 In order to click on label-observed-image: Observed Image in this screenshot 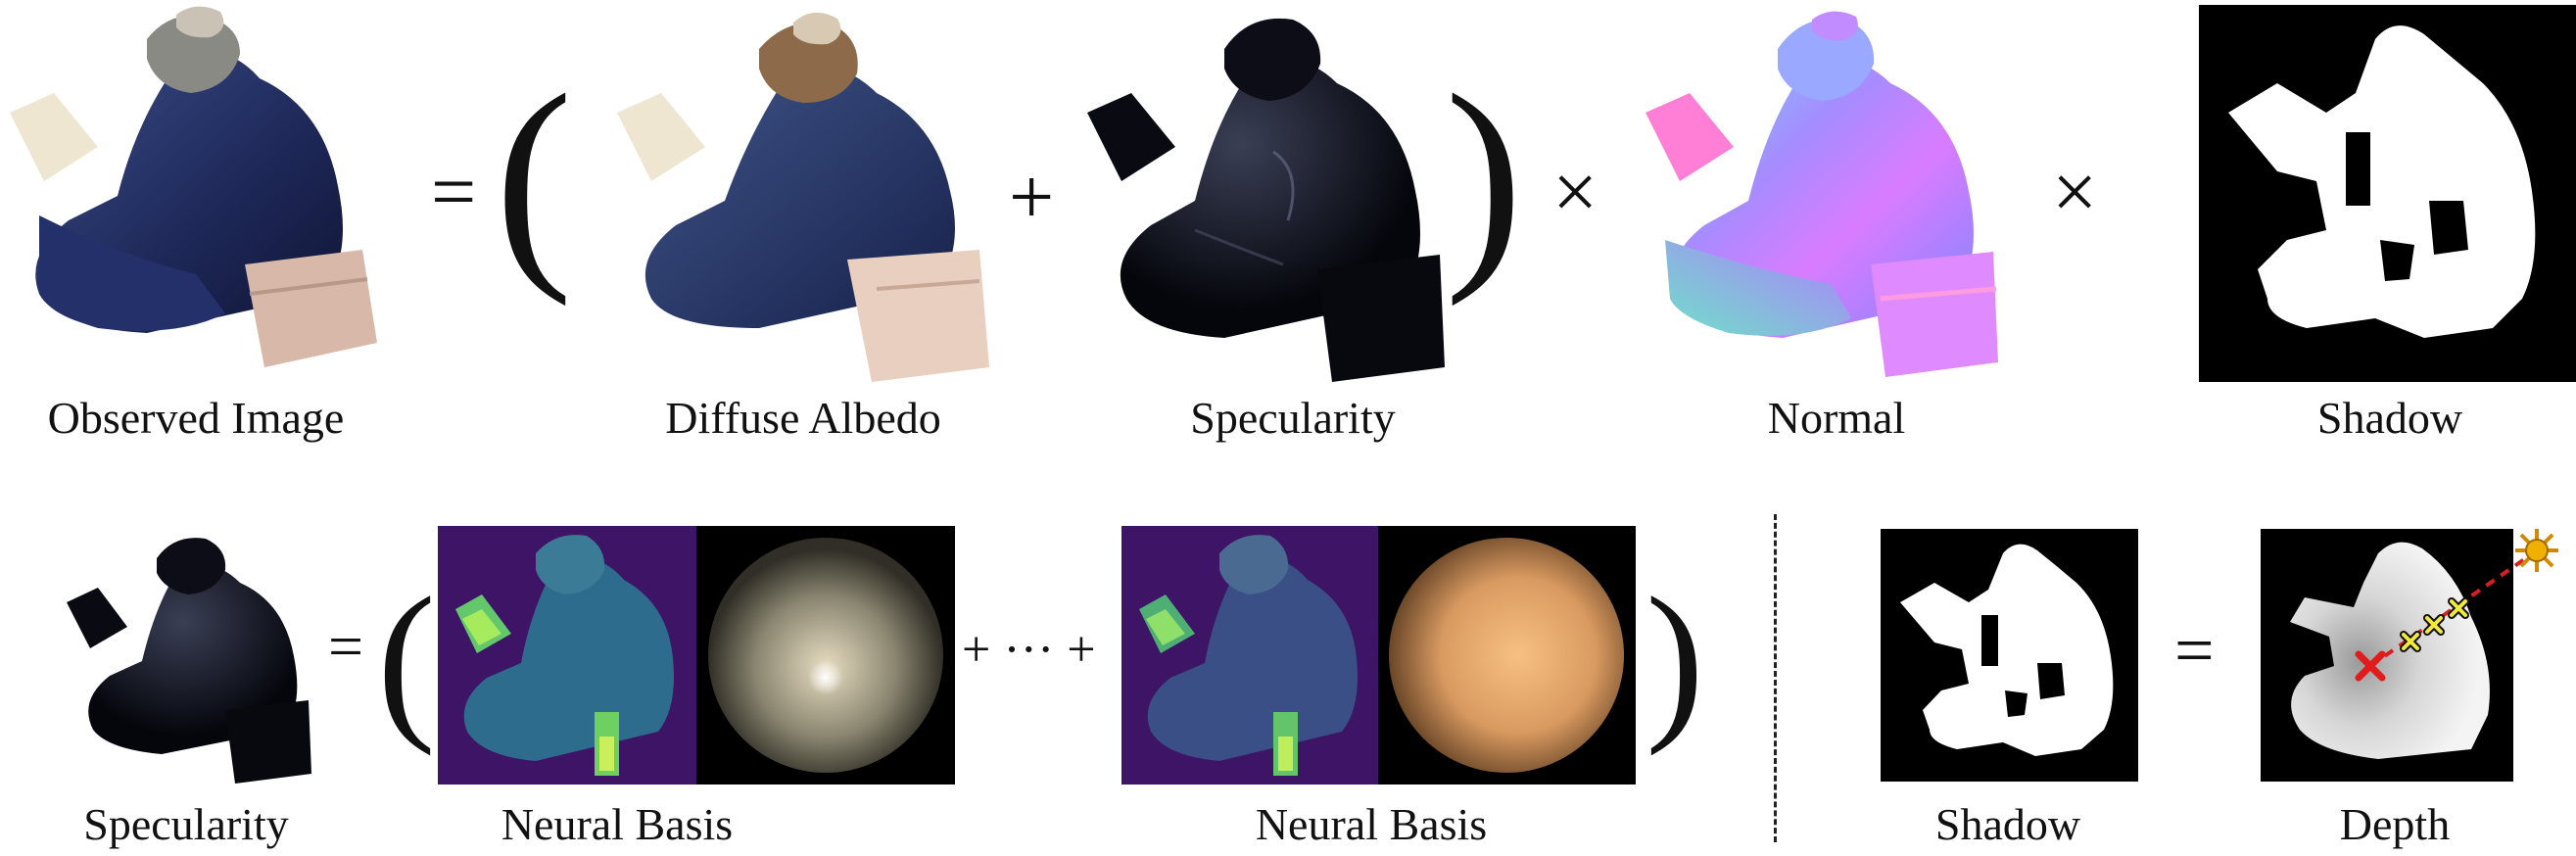, I will do `click(196, 418)`.